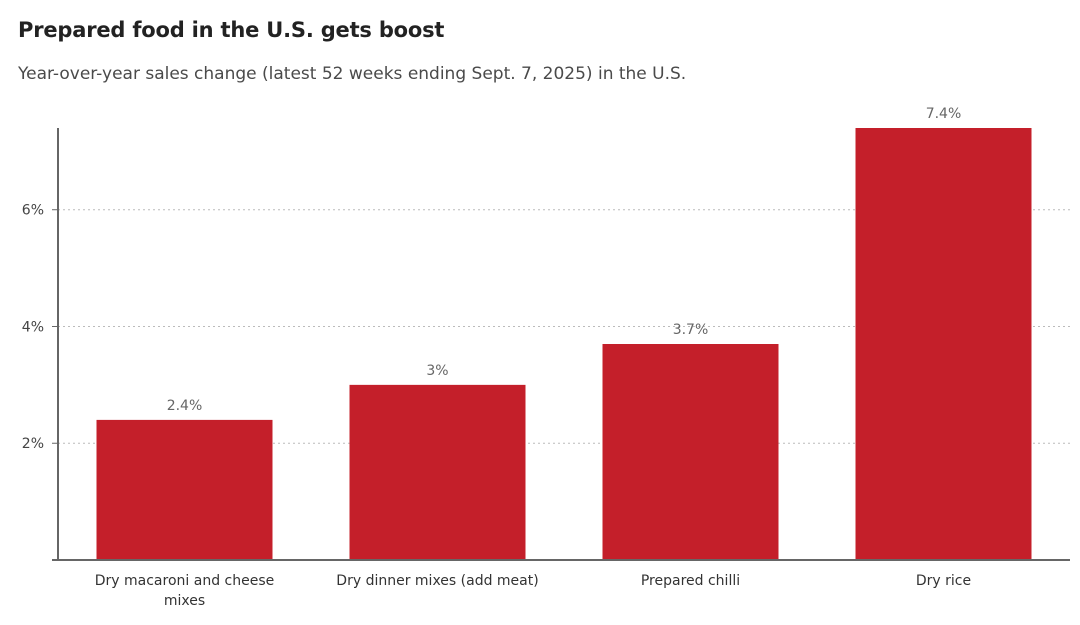 The height and width of the screenshot is (625, 1080). Describe the element at coordinates (691, 330) in the screenshot. I see `data-label: 3.7%` at that location.